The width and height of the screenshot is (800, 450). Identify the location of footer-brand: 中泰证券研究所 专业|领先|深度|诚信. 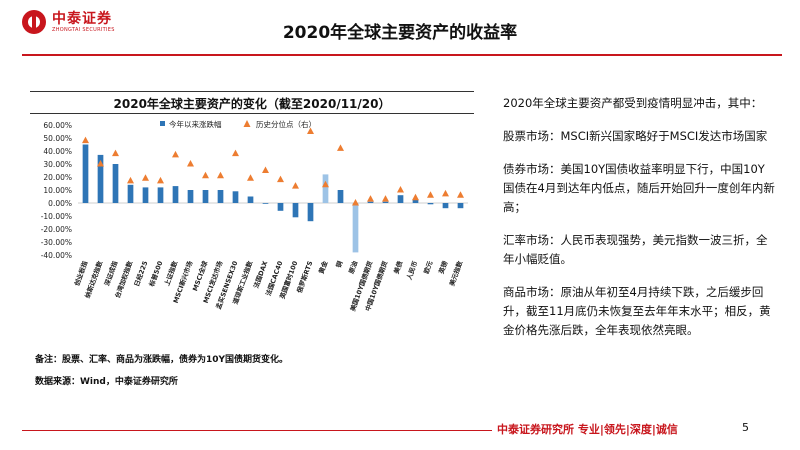
(587, 429).